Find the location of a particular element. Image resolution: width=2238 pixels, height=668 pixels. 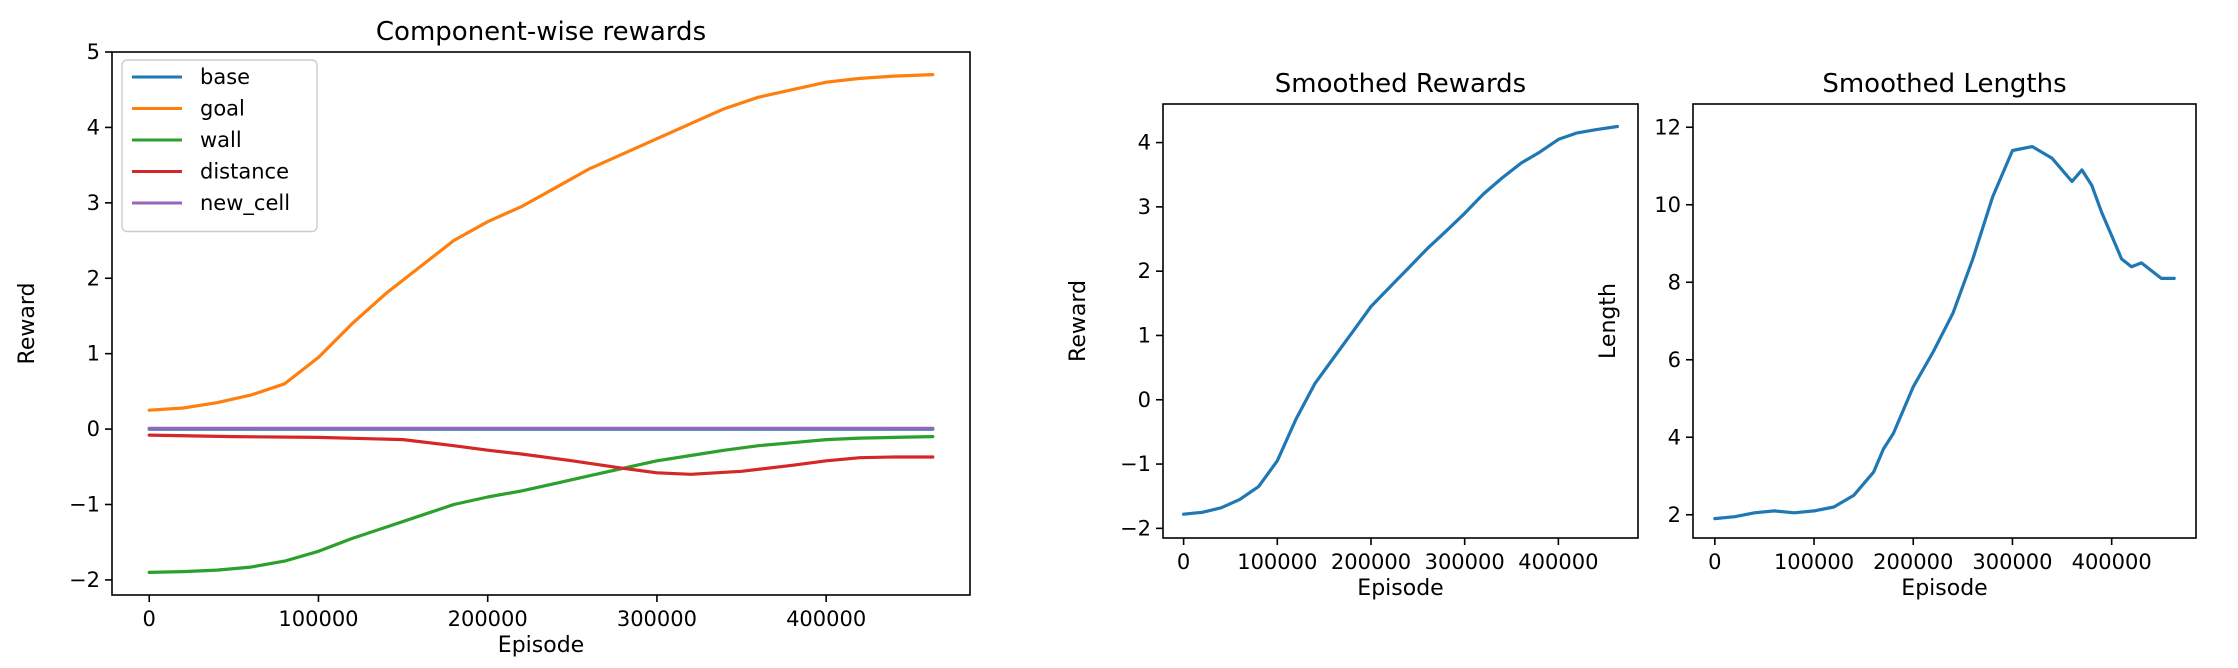

legend-label-new_cell: new_cell is located at coordinates (245, 203).